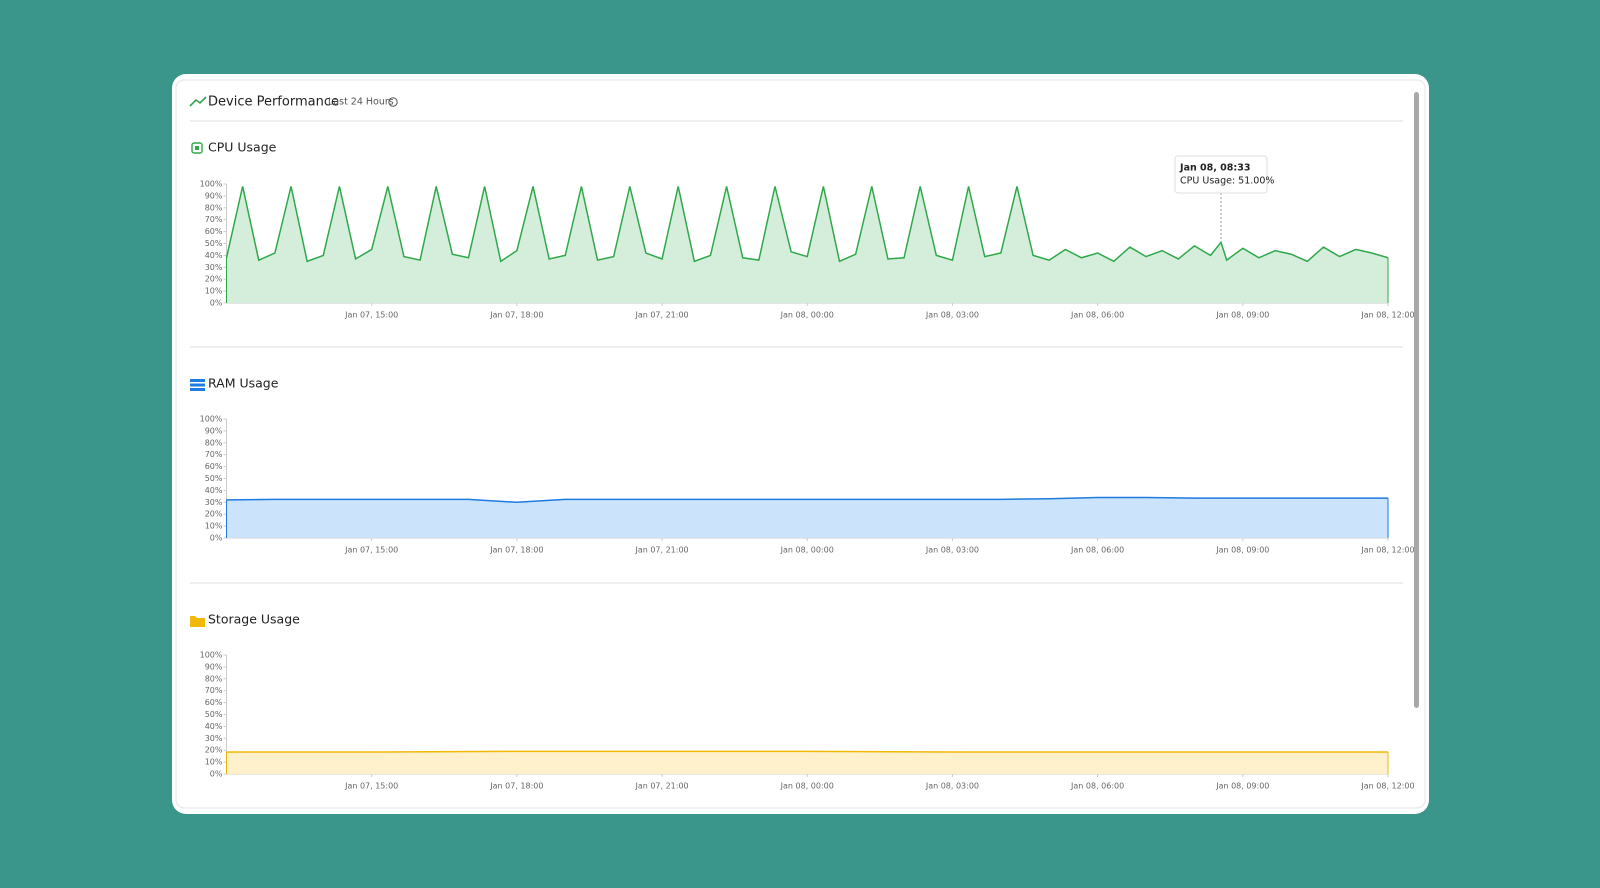 This screenshot has width=1600, height=888. What do you see at coordinates (198, 101) in the screenshot?
I see `header-icon` at bounding box center [198, 101].